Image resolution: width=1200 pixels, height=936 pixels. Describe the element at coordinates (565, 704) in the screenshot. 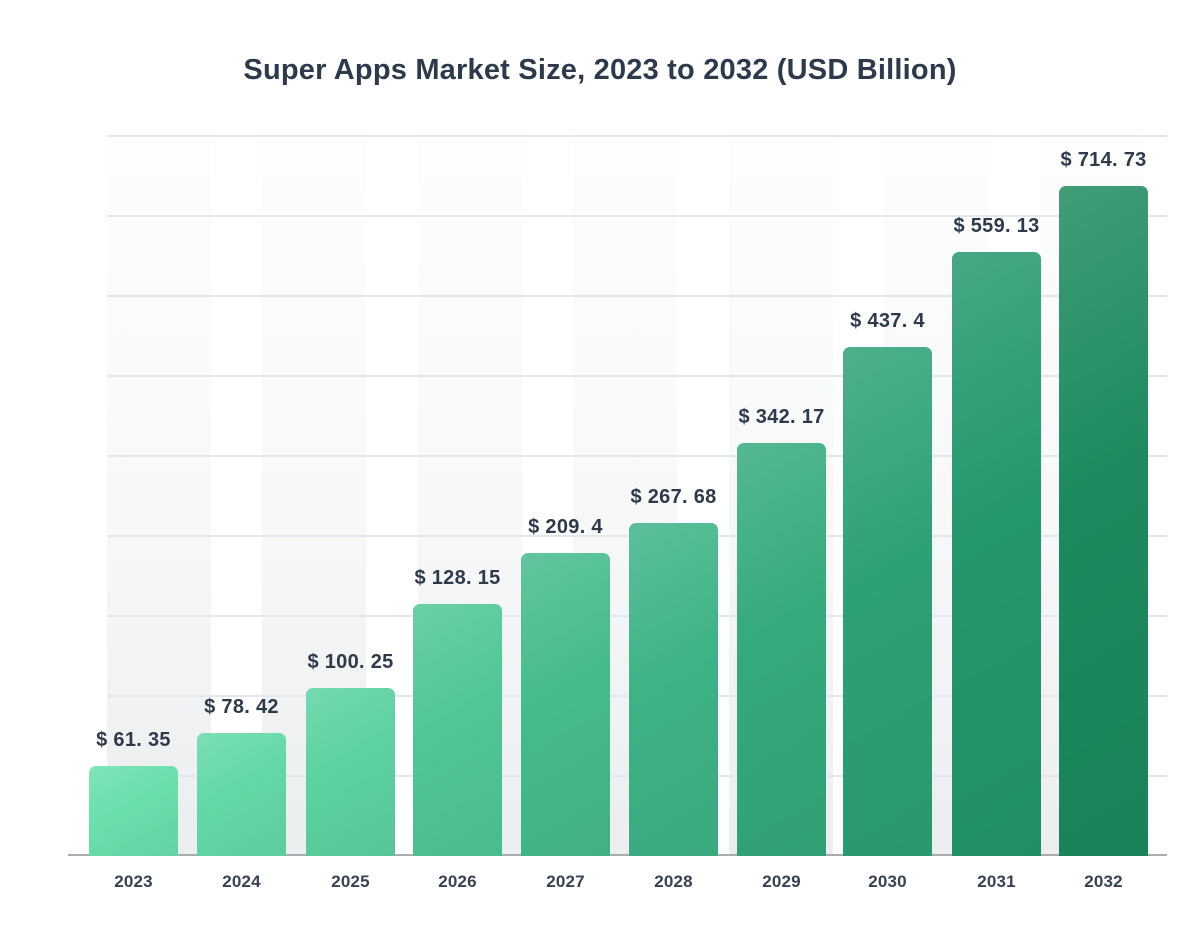

I see `bar-2027` at that location.